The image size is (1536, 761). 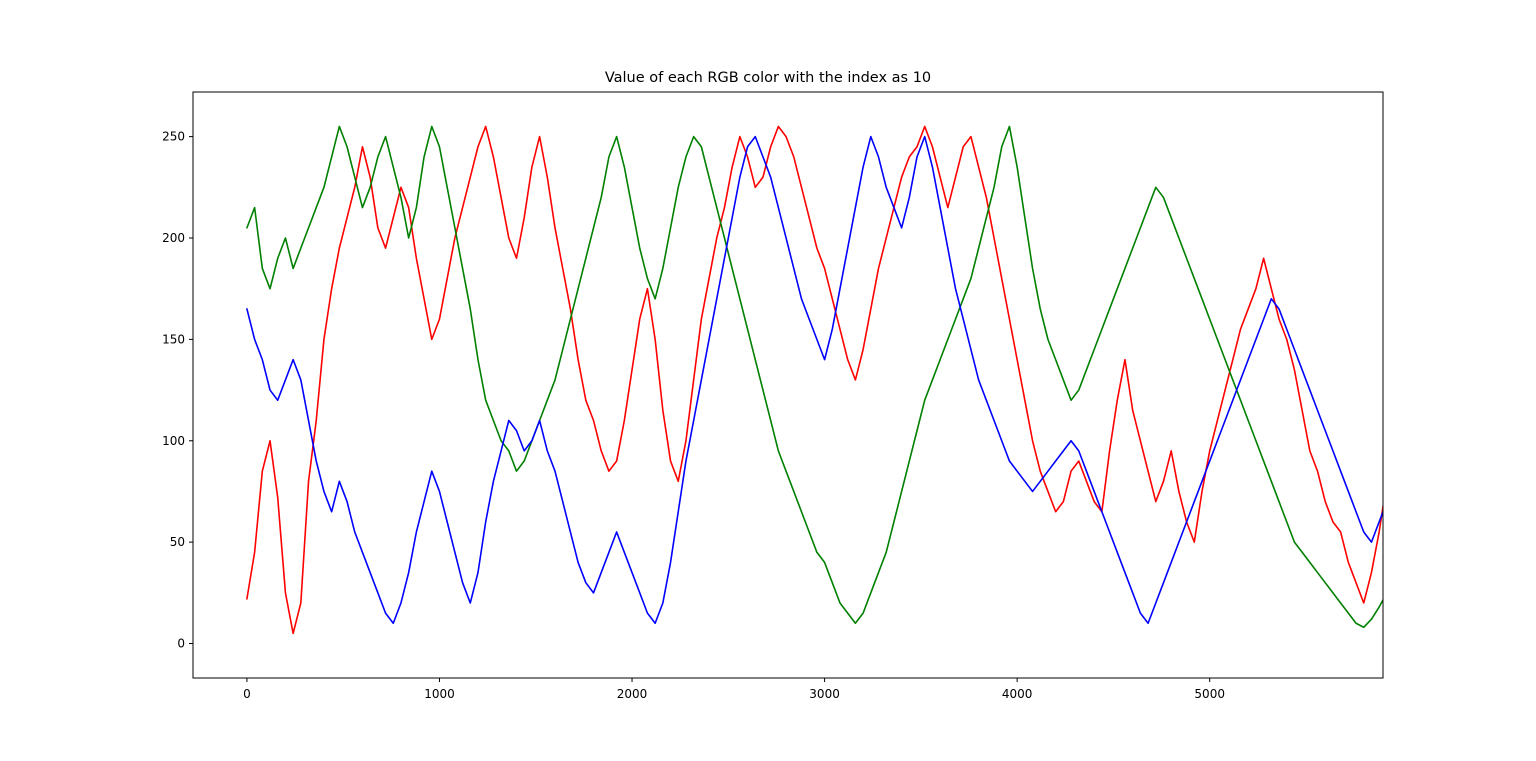 I want to click on x-tick-label: 0, so click(x=247, y=694).